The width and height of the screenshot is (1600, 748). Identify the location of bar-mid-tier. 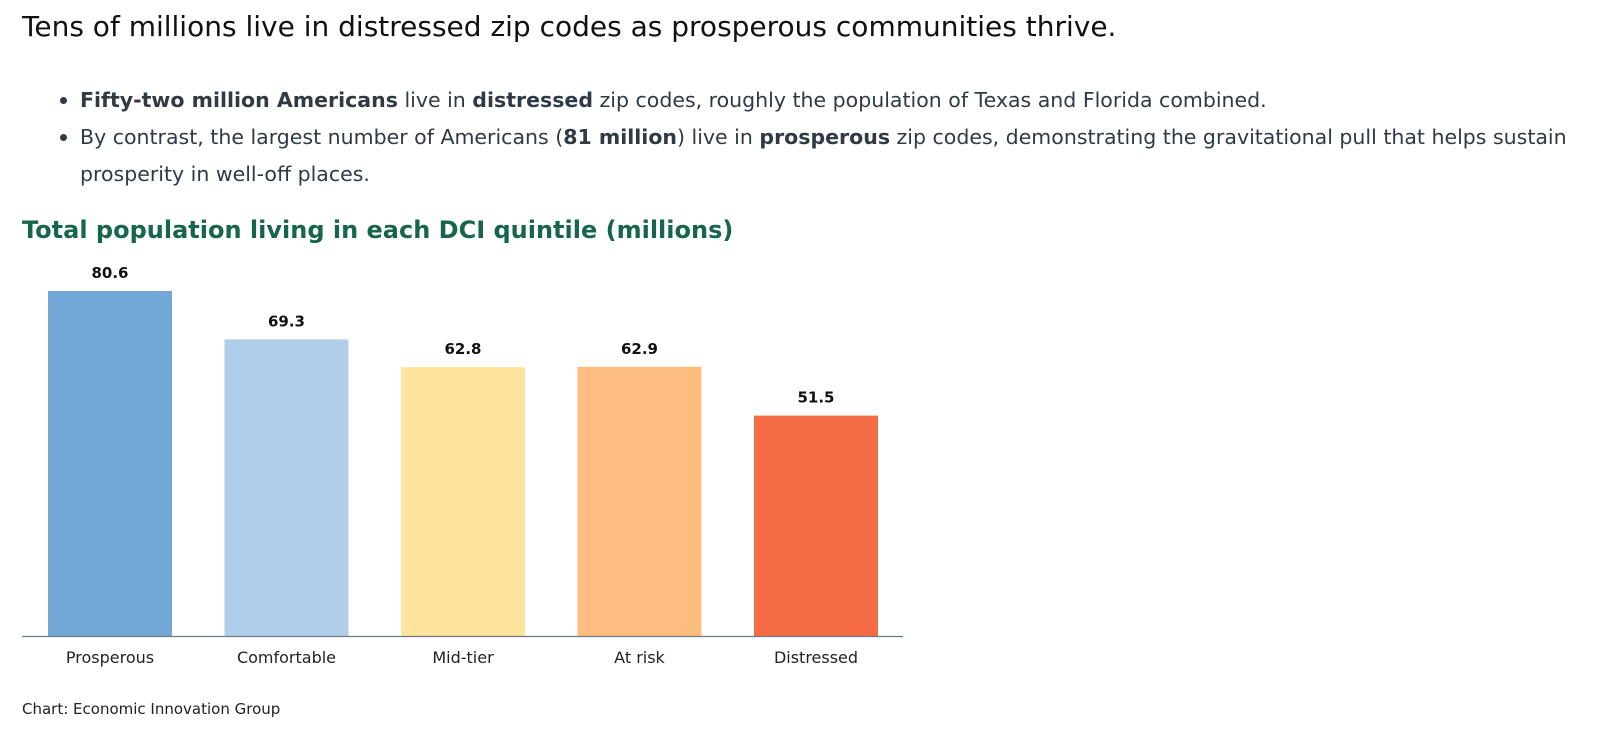
(463, 501).